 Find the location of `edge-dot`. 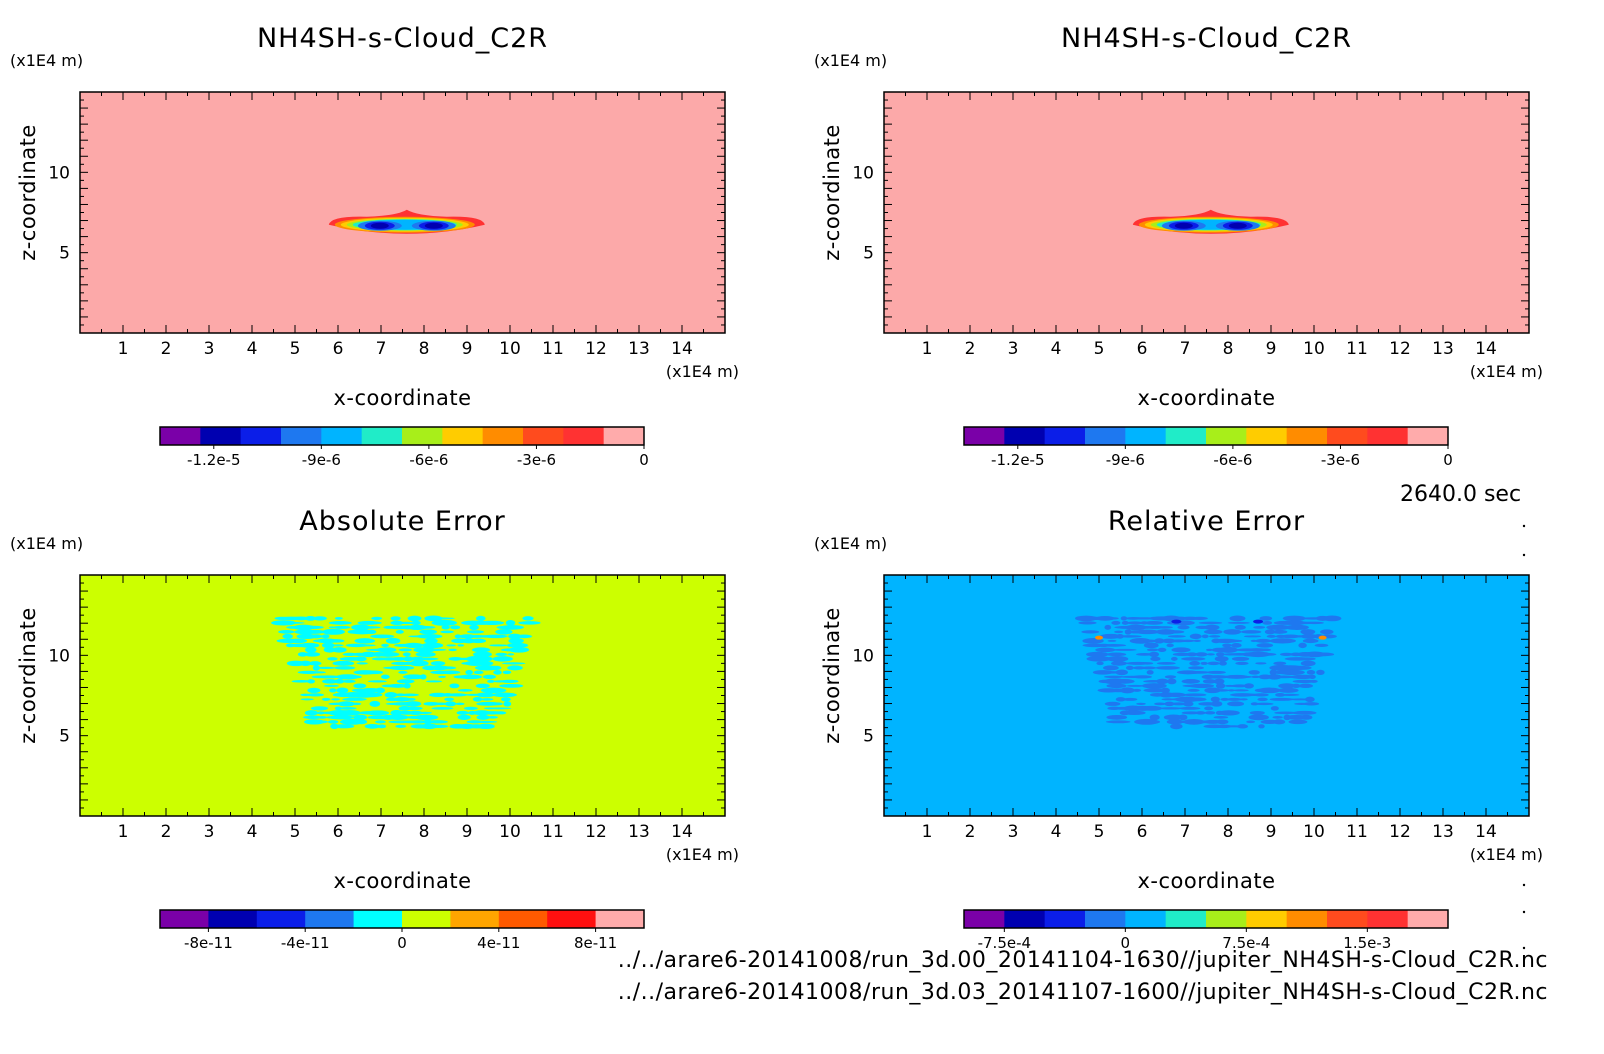

edge-dot is located at coordinates (1524, 948).